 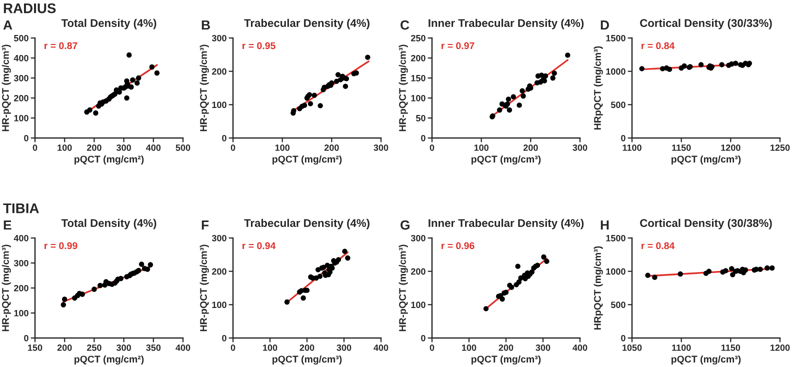 What do you see at coordinates (730, 147) in the screenshot?
I see `x-tick-label: 1200` at bounding box center [730, 147].